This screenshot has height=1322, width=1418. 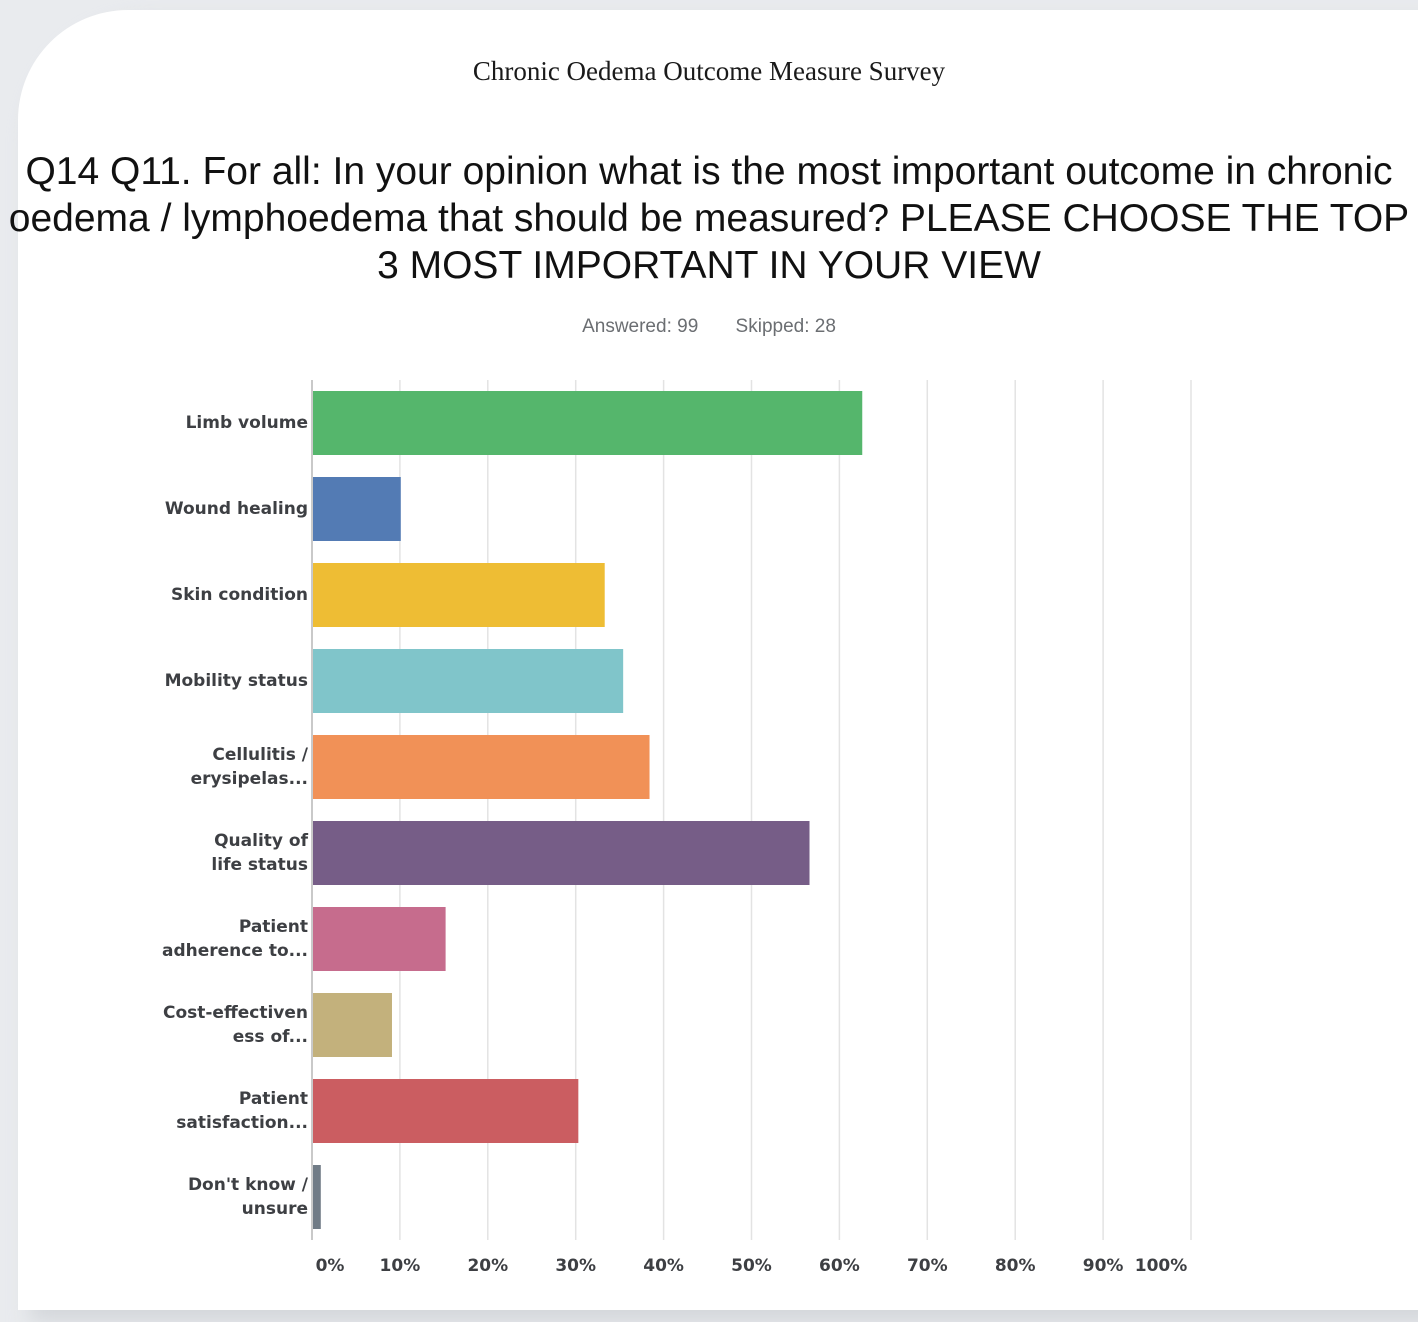 I want to click on x-tick-label: 0%, so click(x=330, y=1266).